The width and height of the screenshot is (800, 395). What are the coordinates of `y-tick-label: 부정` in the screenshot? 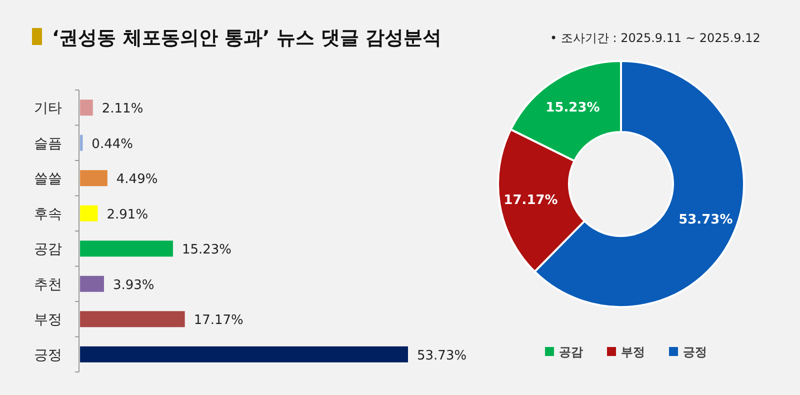 It's located at (48, 320).